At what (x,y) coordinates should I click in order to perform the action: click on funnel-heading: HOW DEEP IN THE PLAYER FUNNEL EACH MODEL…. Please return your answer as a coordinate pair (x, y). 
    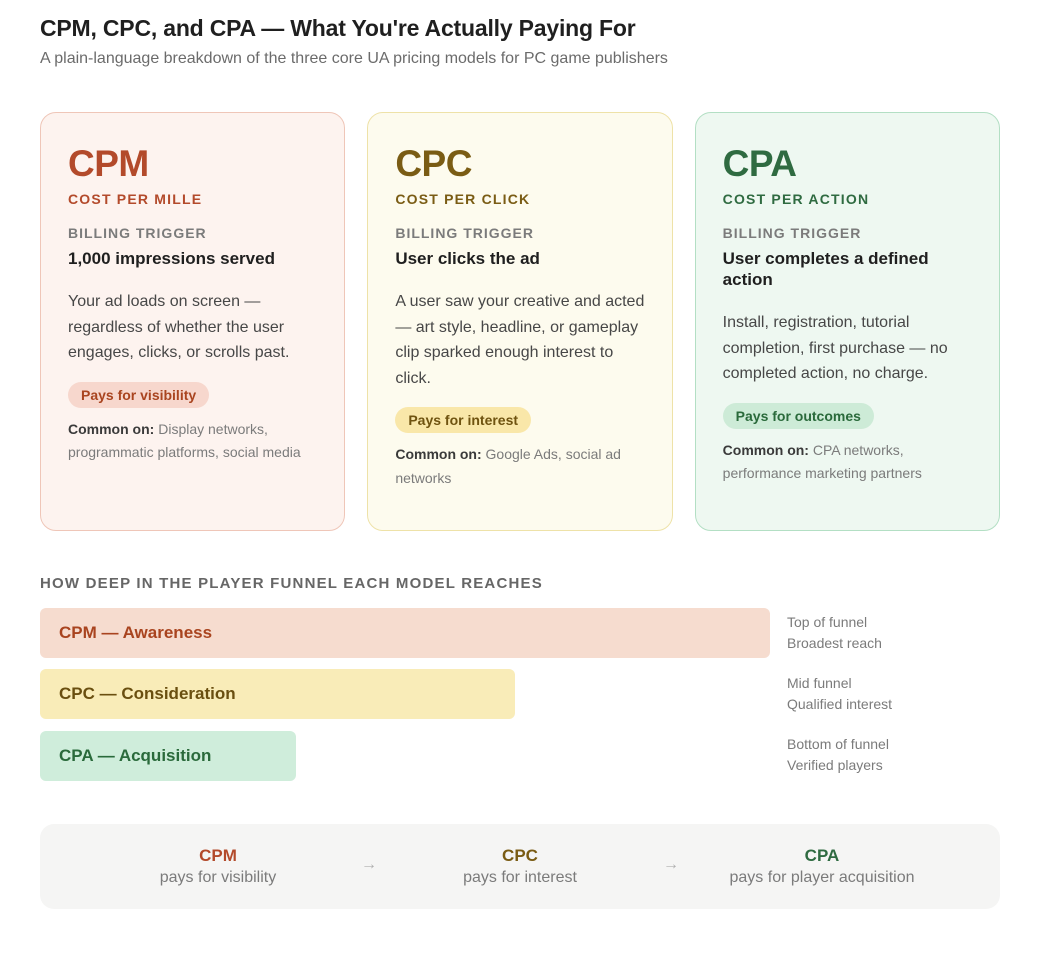
    Looking at the image, I should click on (291, 583).